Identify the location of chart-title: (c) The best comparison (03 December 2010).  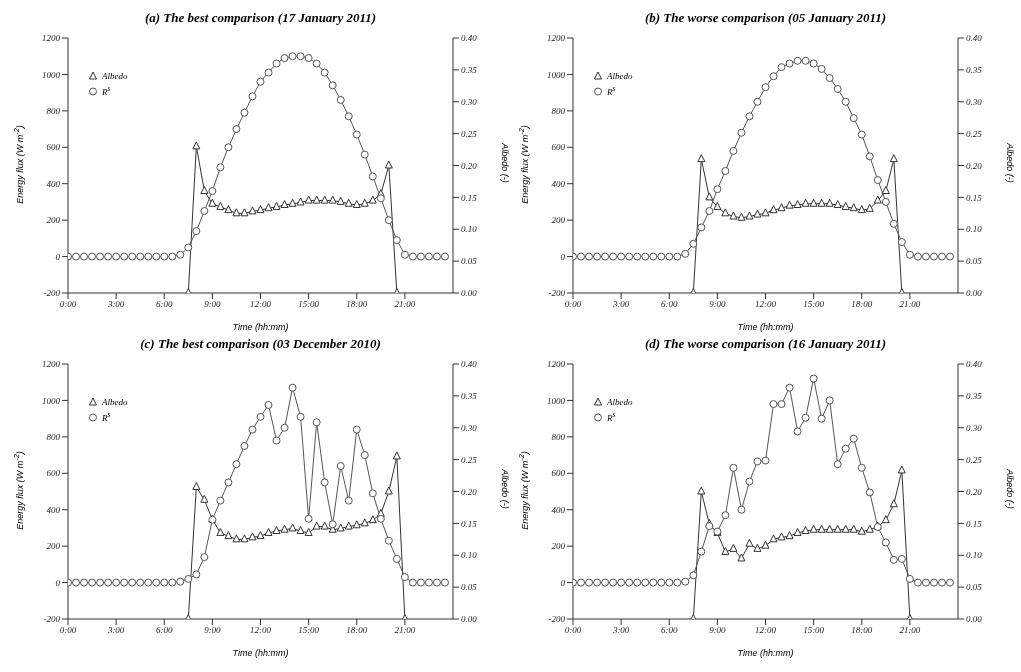
(260, 344).